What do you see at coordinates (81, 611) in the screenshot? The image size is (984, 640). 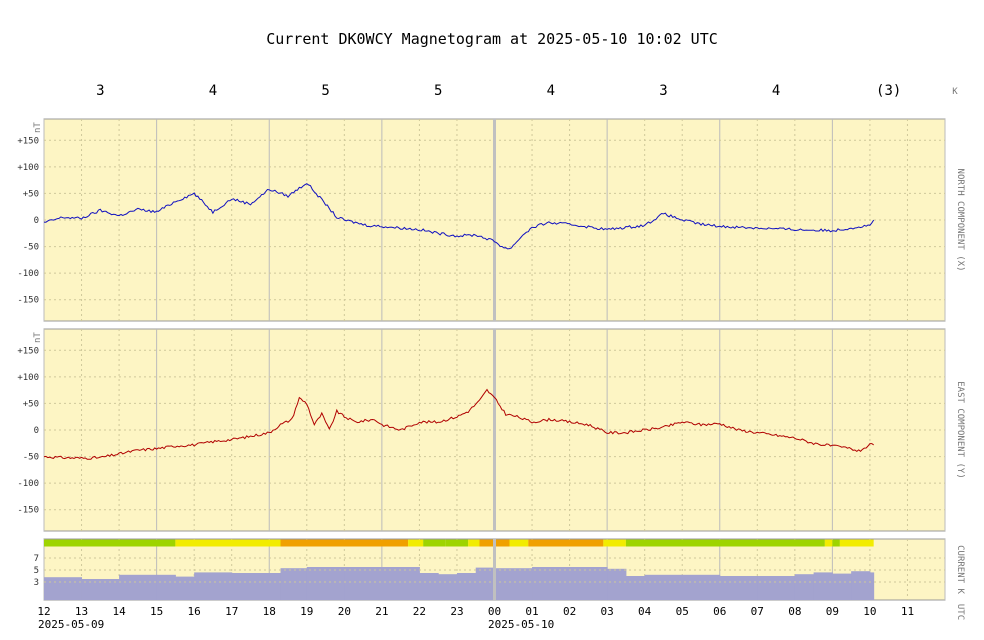 I see `x-tick-label: 13` at bounding box center [81, 611].